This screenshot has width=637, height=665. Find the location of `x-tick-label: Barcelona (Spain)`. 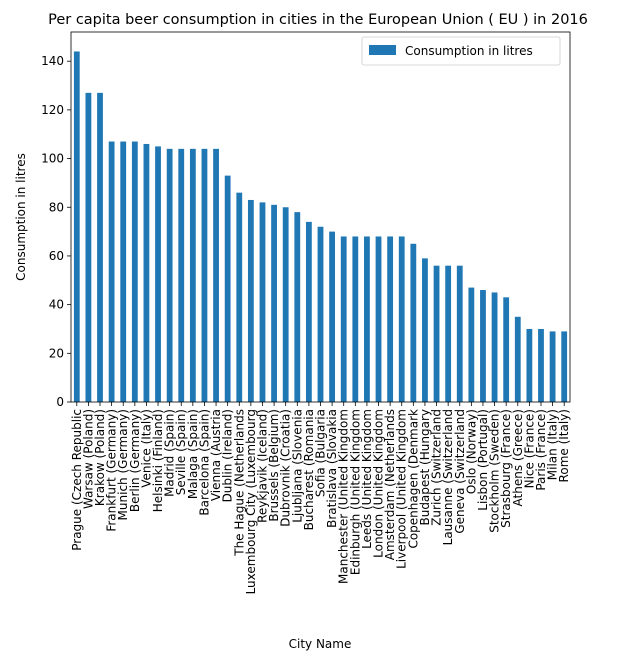

x-tick-label: Barcelona (Spain) is located at coordinates (204, 462).